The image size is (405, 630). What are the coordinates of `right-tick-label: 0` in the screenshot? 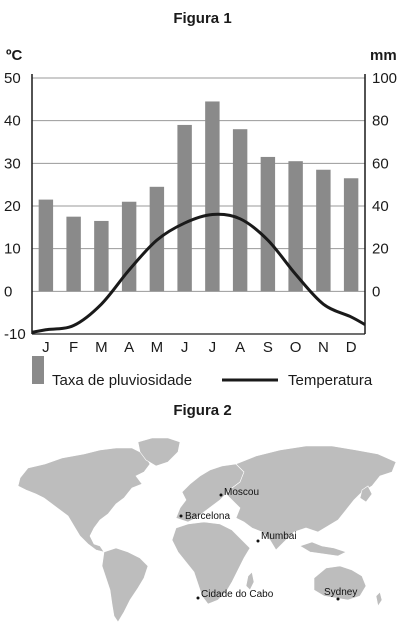 It's located at (376, 291).